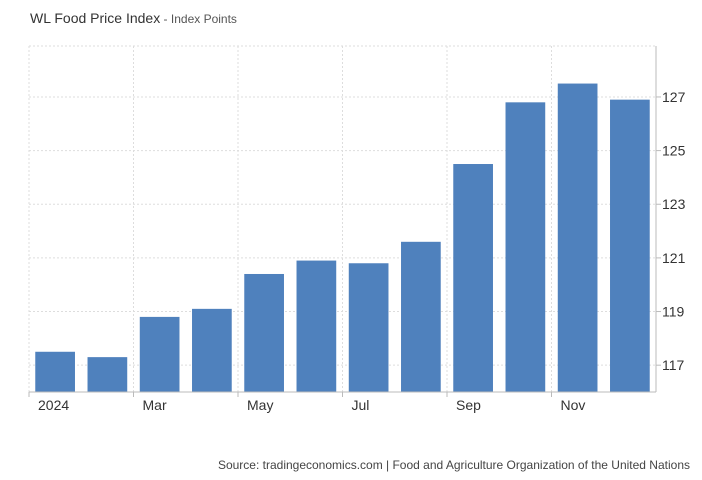 Image resolution: width=702 pixels, height=480 pixels. What do you see at coordinates (674, 151) in the screenshot?
I see `y-tick-label: 125` at bounding box center [674, 151].